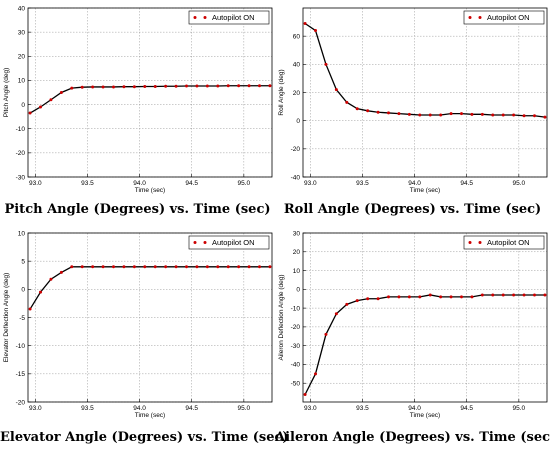 Image resolution: width=550 pixels, height=450 pixels. I want to click on y-tick-label: 30, so click(22, 32).